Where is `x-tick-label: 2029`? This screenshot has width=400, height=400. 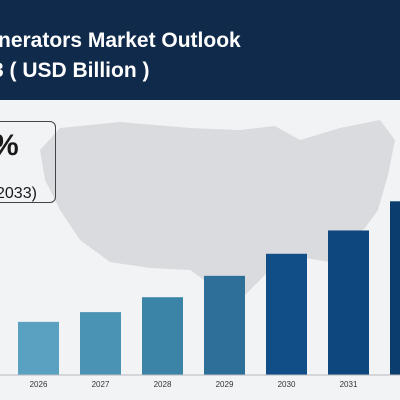
x-tick-label: 2029 is located at coordinates (225, 384).